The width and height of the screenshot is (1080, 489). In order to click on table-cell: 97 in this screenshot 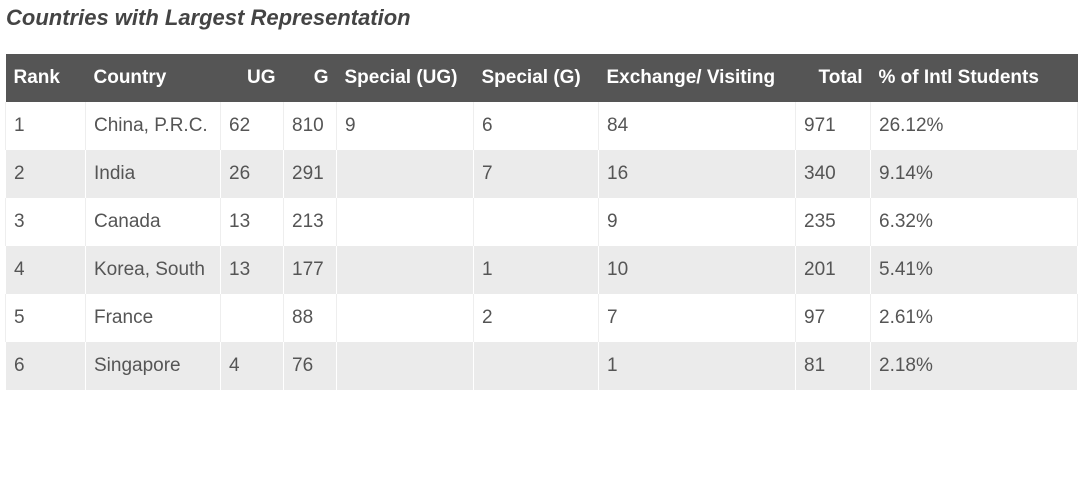, I will do `click(833, 318)`.